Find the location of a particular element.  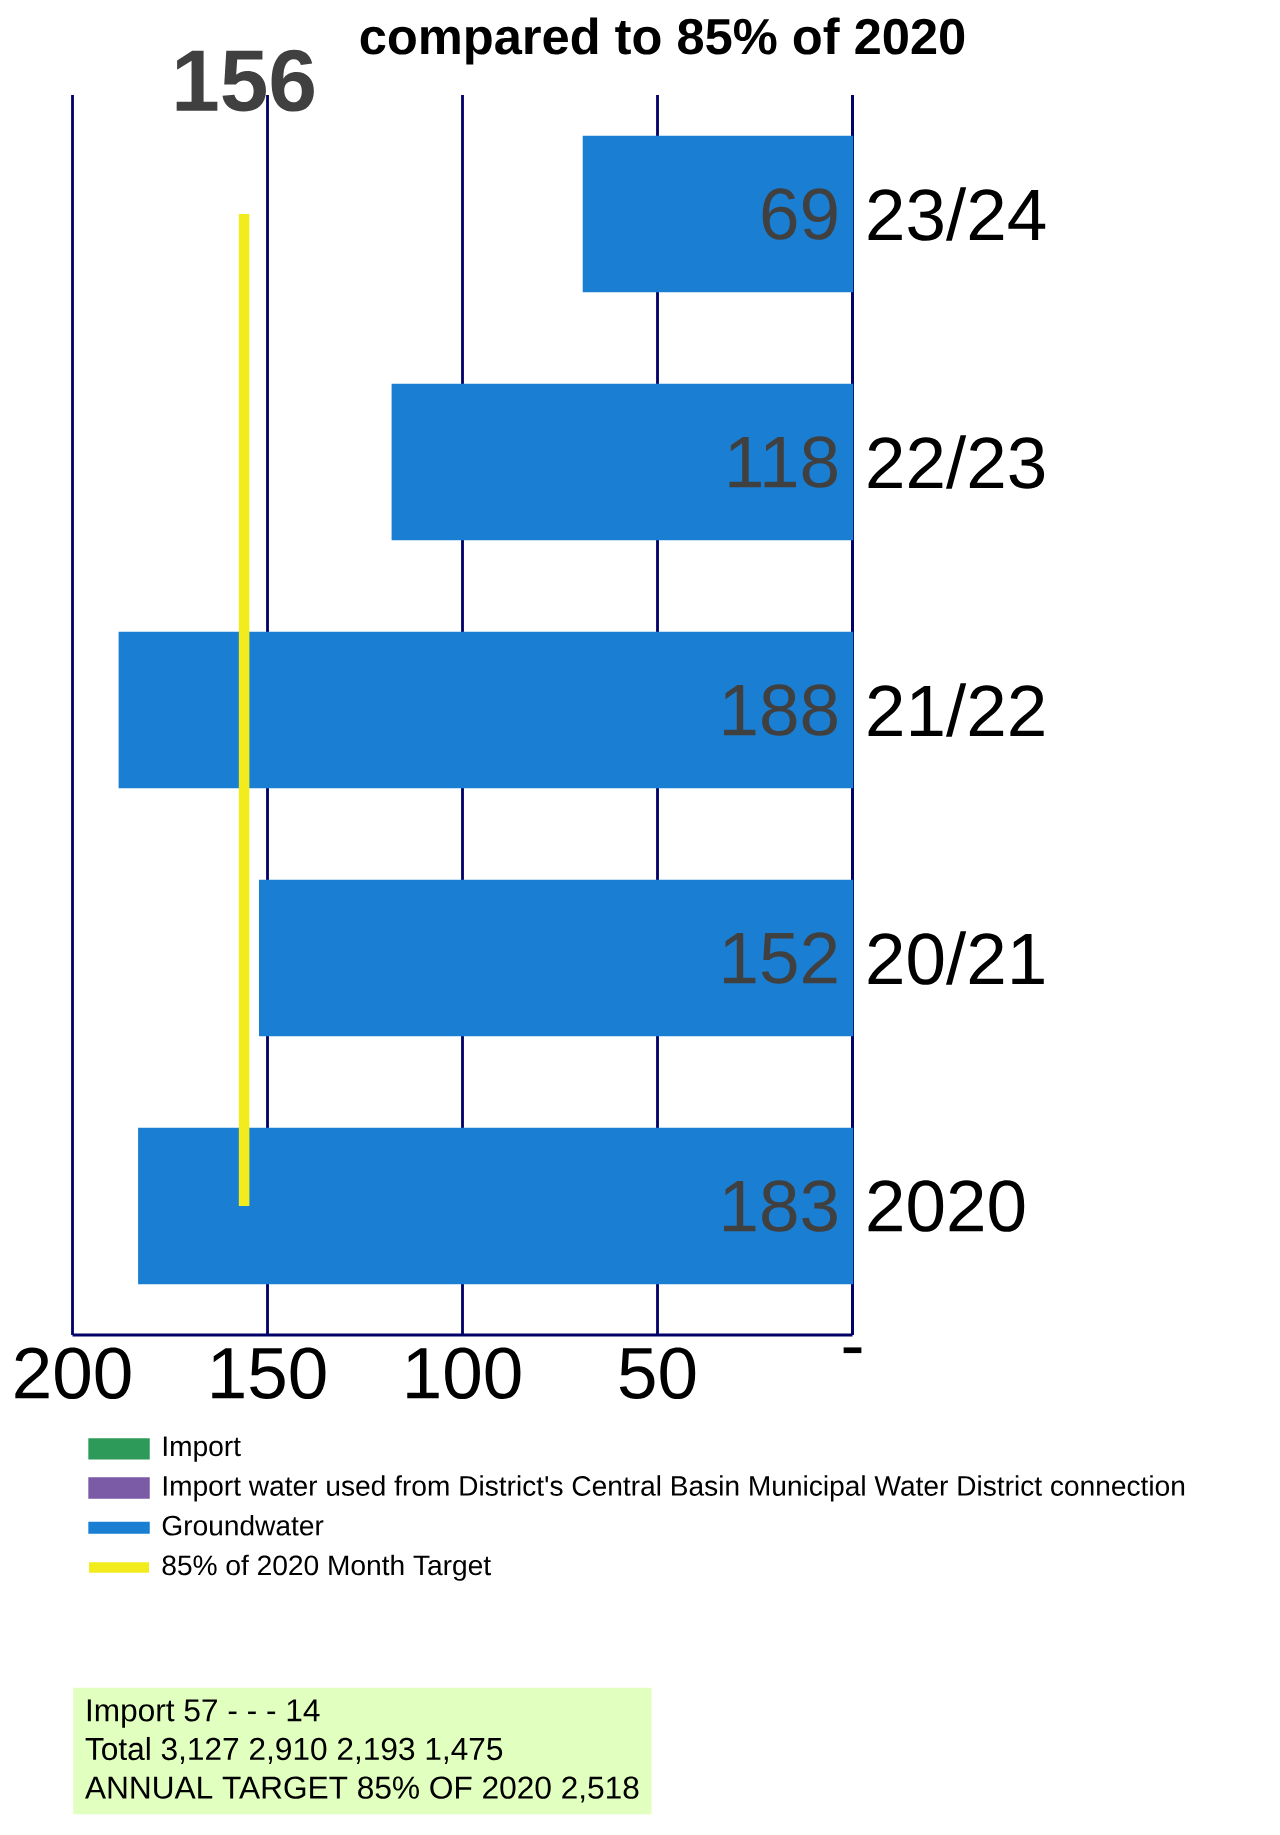

x-tick-label: - is located at coordinates (852, 1350).